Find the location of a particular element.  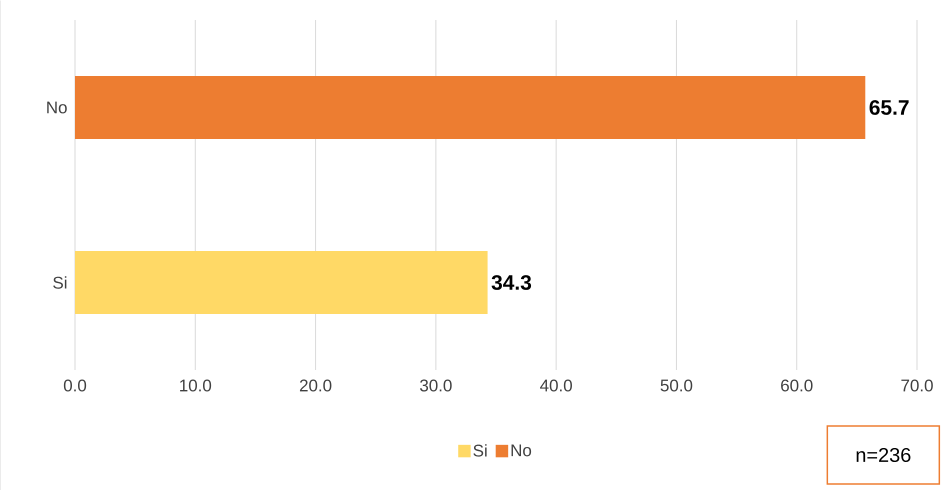

x-tick-label: 70.0 is located at coordinates (917, 386).